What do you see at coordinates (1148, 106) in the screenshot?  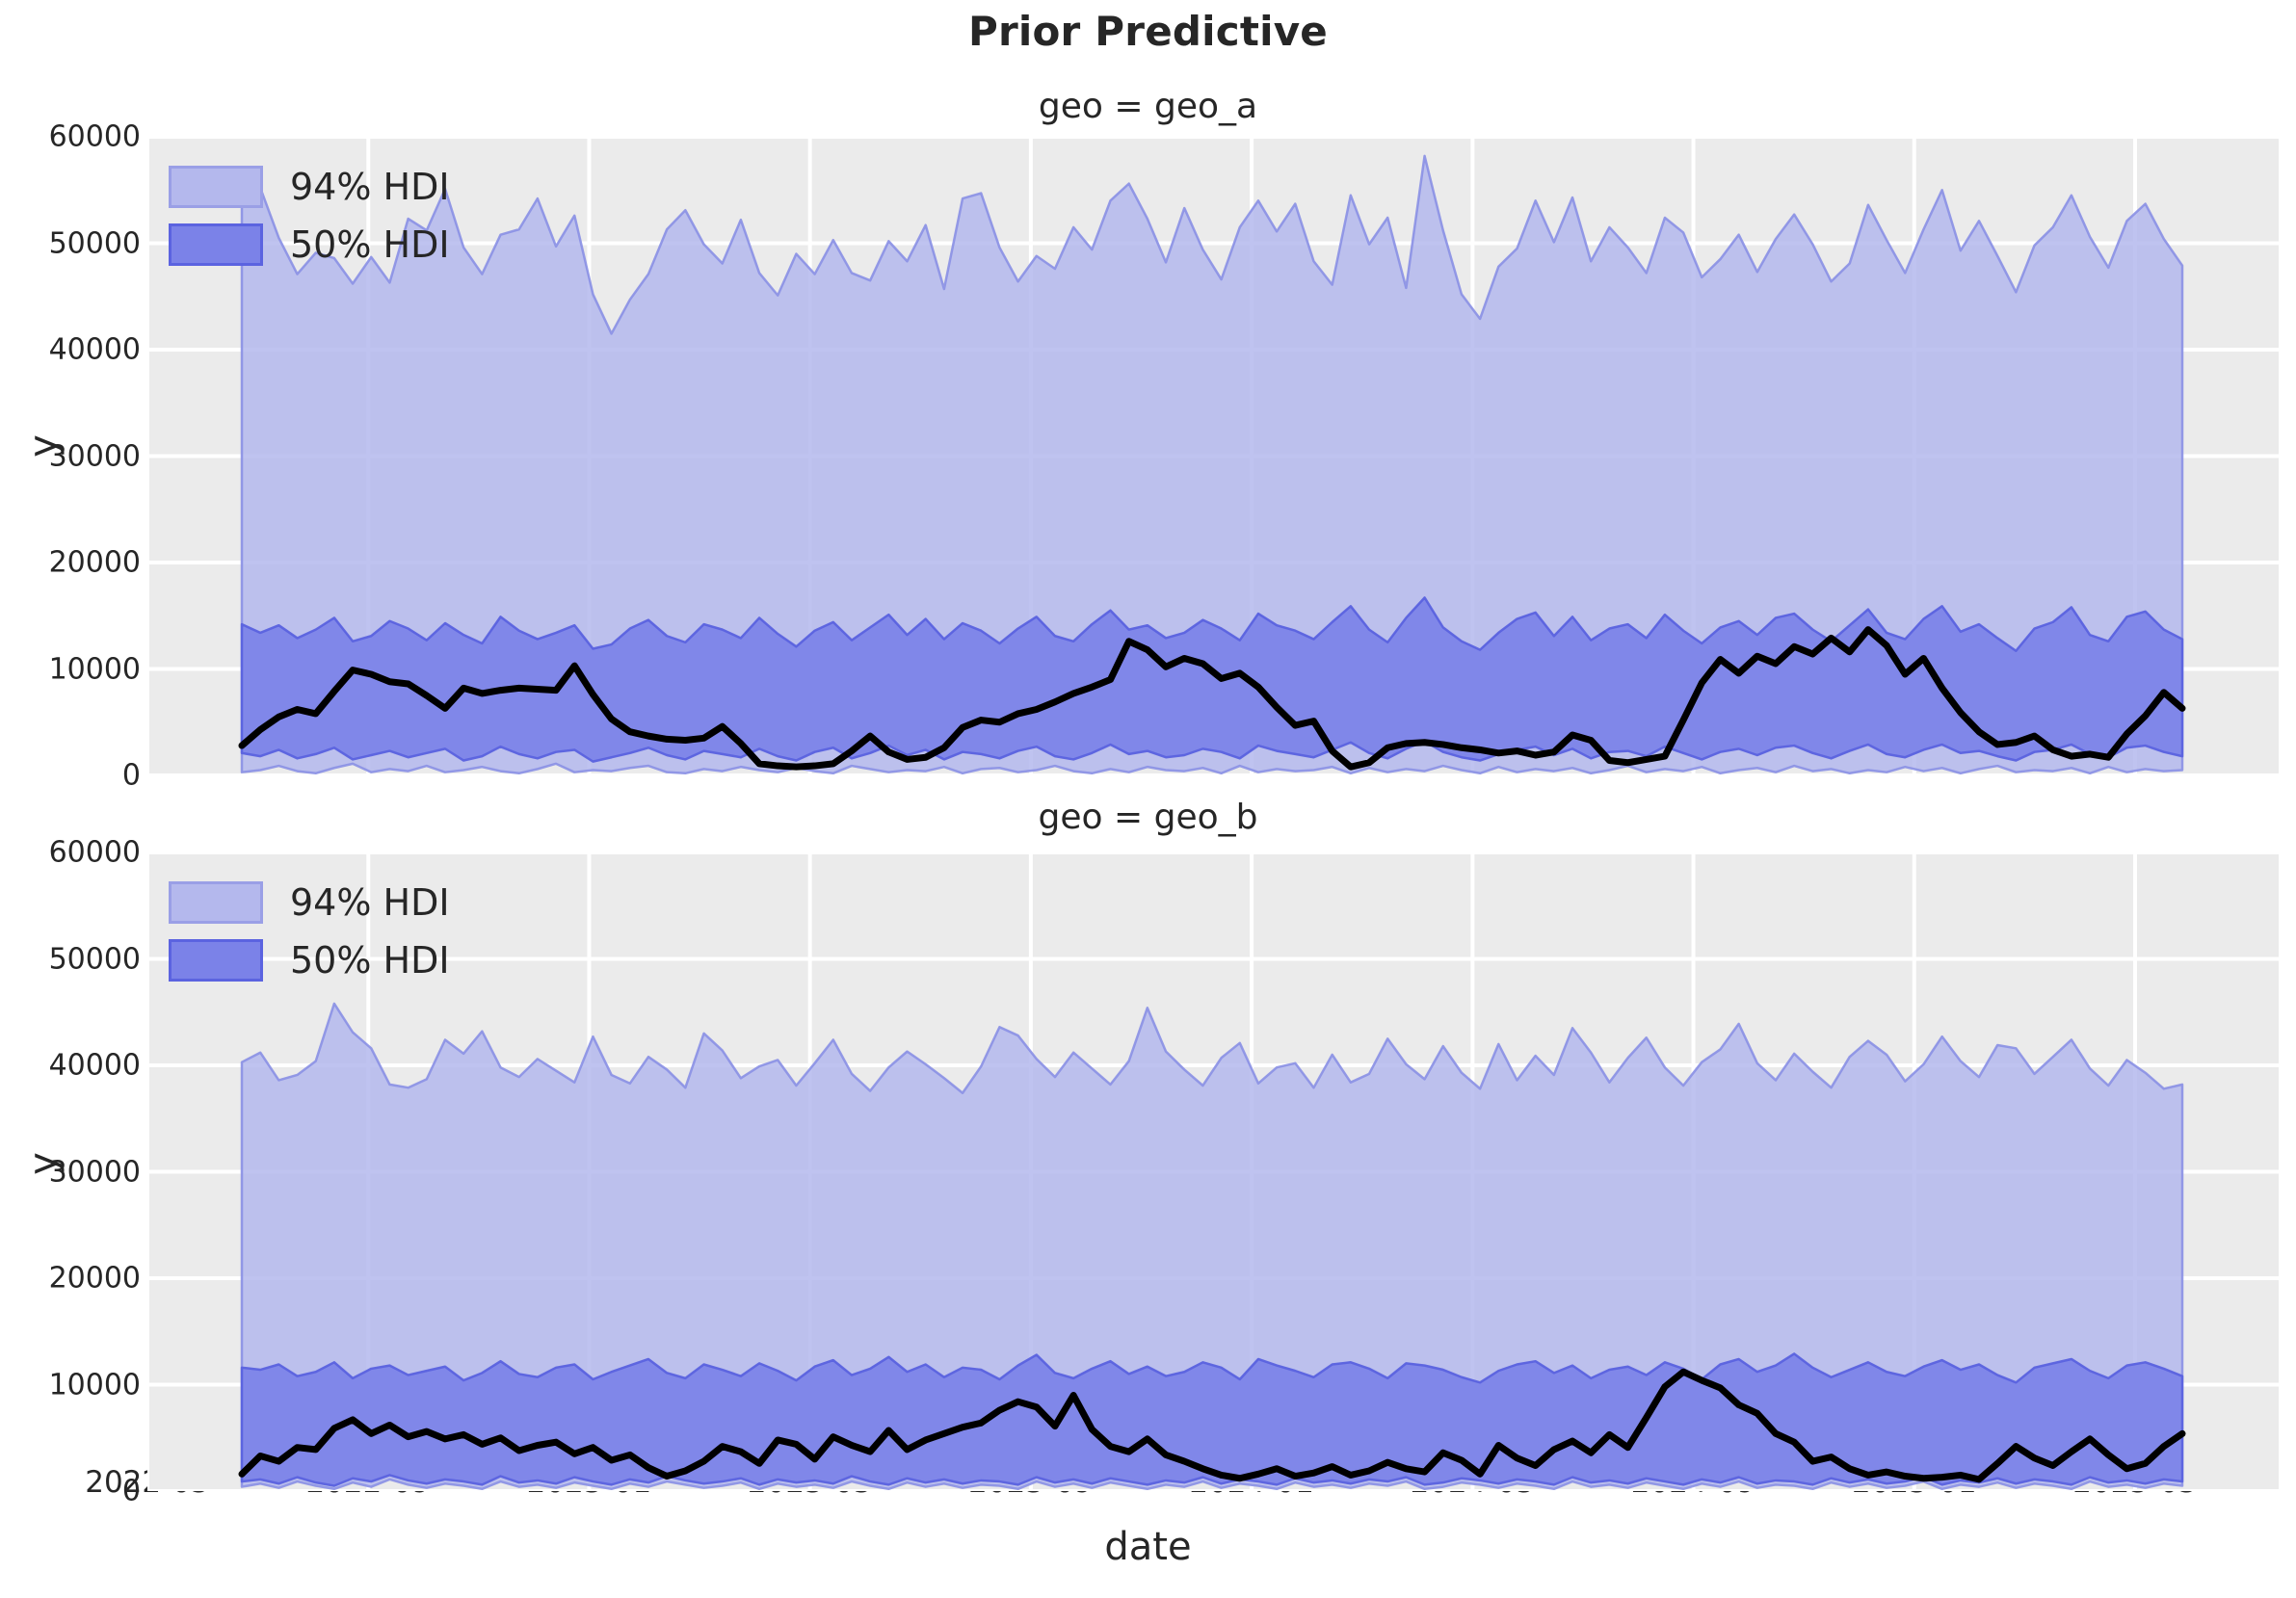 I see `panel-title-geo-a: geo = geo_a` at bounding box center [1148, 106].